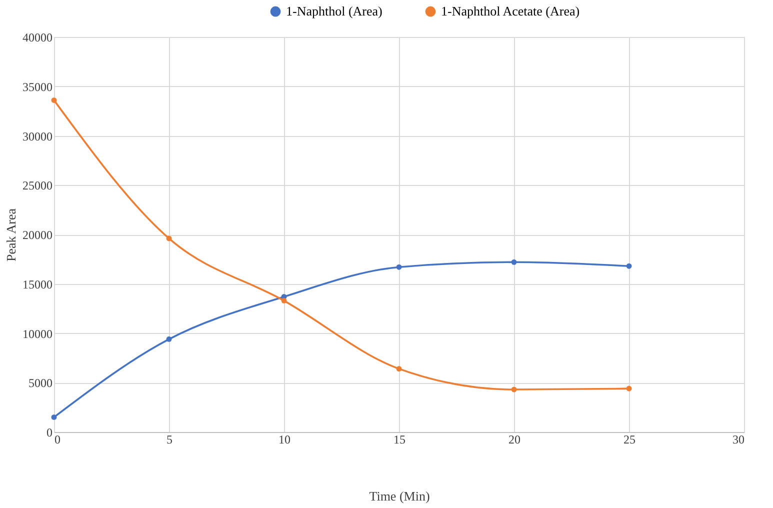 This screenshot has width=773, height=508. I want to click on x-tick-label: 20, so click(514, 439).